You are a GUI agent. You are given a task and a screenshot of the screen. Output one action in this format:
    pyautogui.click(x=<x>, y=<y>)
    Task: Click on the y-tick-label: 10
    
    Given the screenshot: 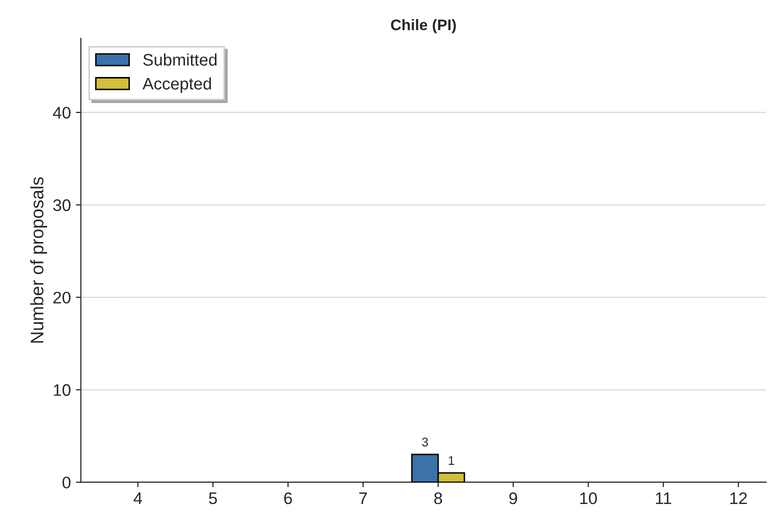 What is the action you would take?
    pyautogui.click(x=62, y=390)
    